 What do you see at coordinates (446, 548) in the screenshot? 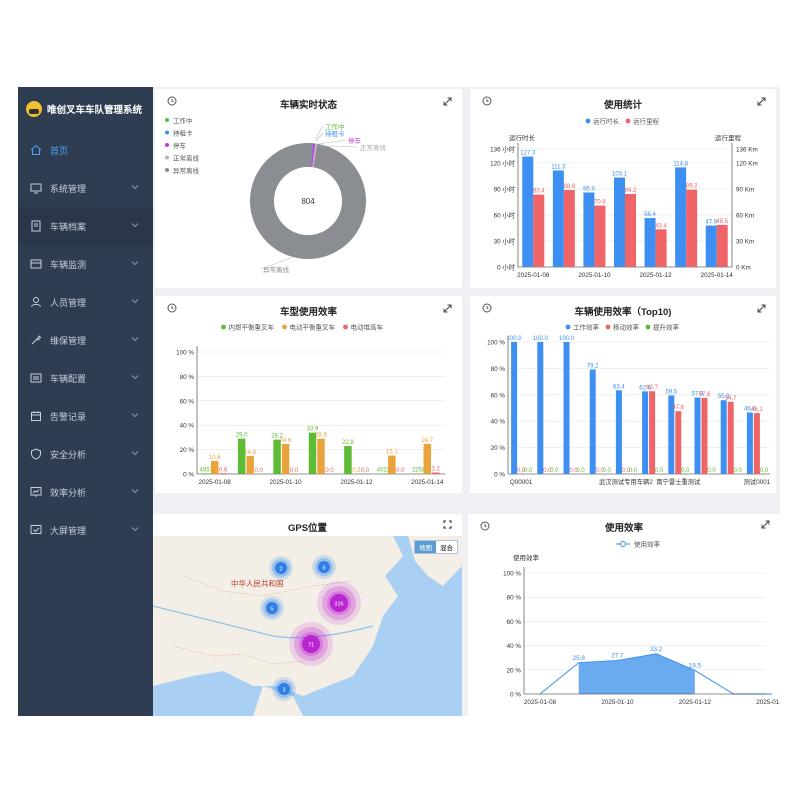
I see `map-toggle-hybrid: 混合` at bounding box center [446, 548].